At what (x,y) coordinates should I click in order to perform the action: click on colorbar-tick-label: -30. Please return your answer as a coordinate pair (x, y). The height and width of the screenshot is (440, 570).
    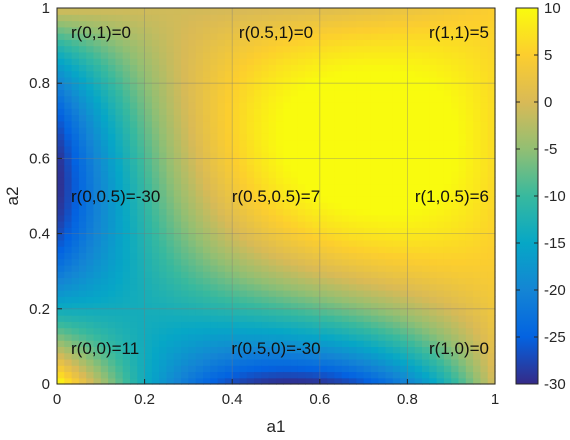
    Looking at the image, I should click on (555, 384).